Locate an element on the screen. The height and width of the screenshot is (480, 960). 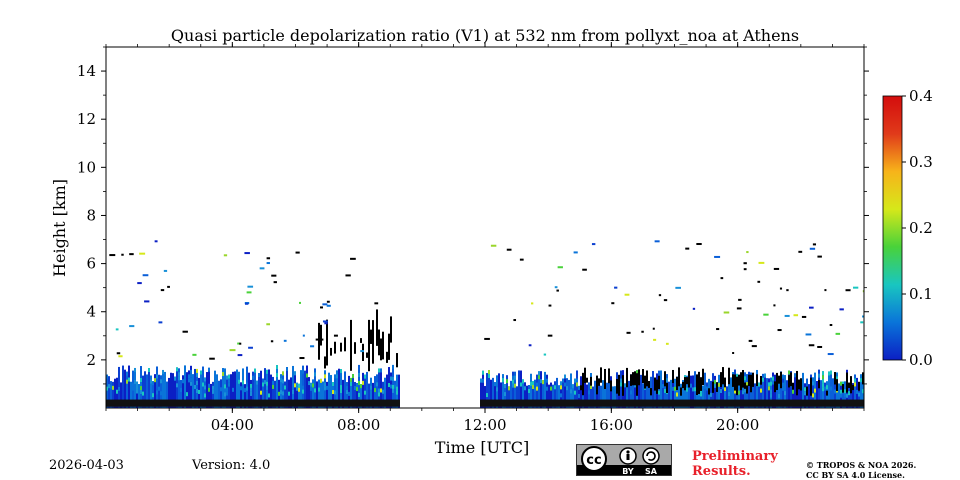
footer-date: 2026-04-03 is located at coordinates (86, 465).